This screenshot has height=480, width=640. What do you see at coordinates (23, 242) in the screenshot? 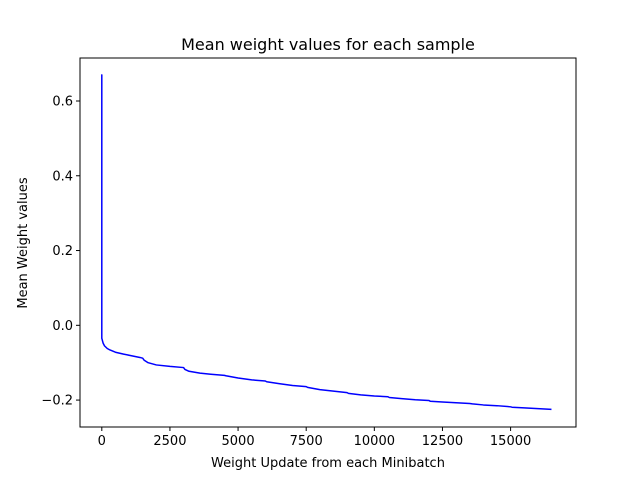
I see `y-axis-label: Mean Weight values` at bounding box center [23, 242].